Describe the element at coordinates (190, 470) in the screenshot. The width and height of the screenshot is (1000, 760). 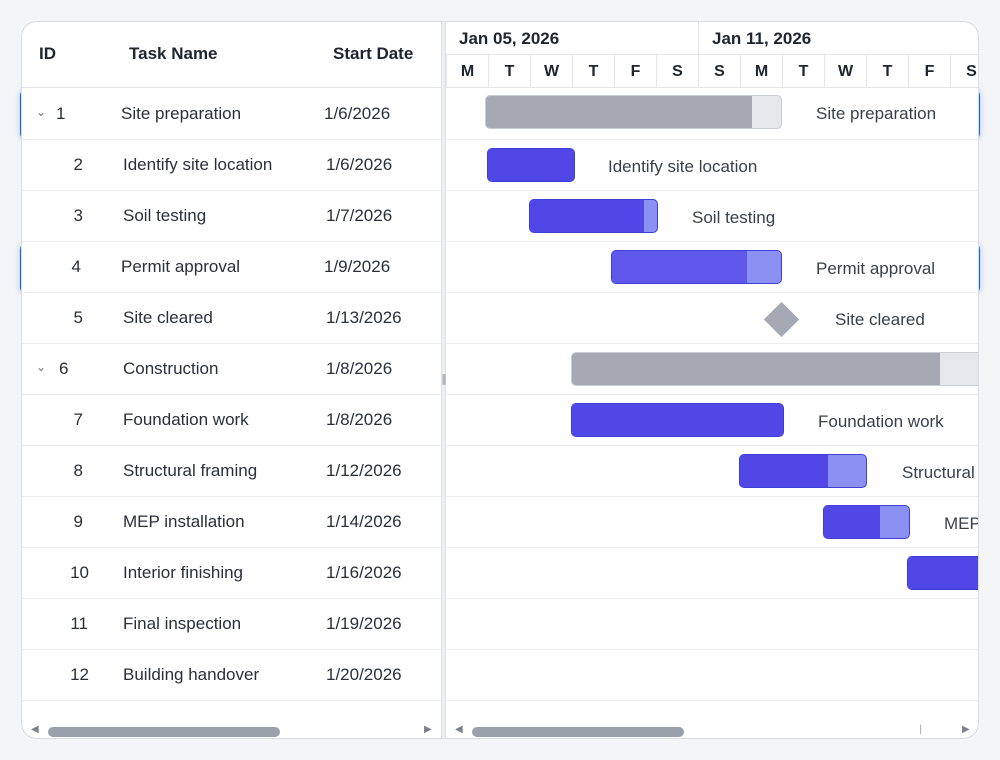
I see `task-name: Structural framing` at that location.